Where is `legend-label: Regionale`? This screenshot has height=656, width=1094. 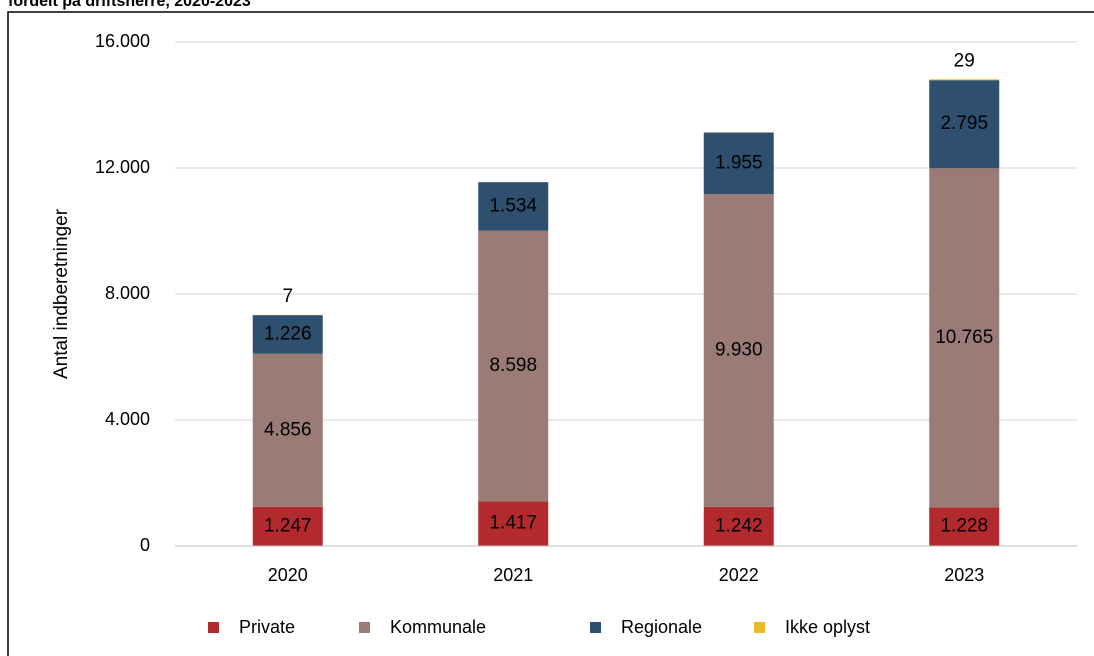
legend-label: Regionale is located at coordinates (661, 627).